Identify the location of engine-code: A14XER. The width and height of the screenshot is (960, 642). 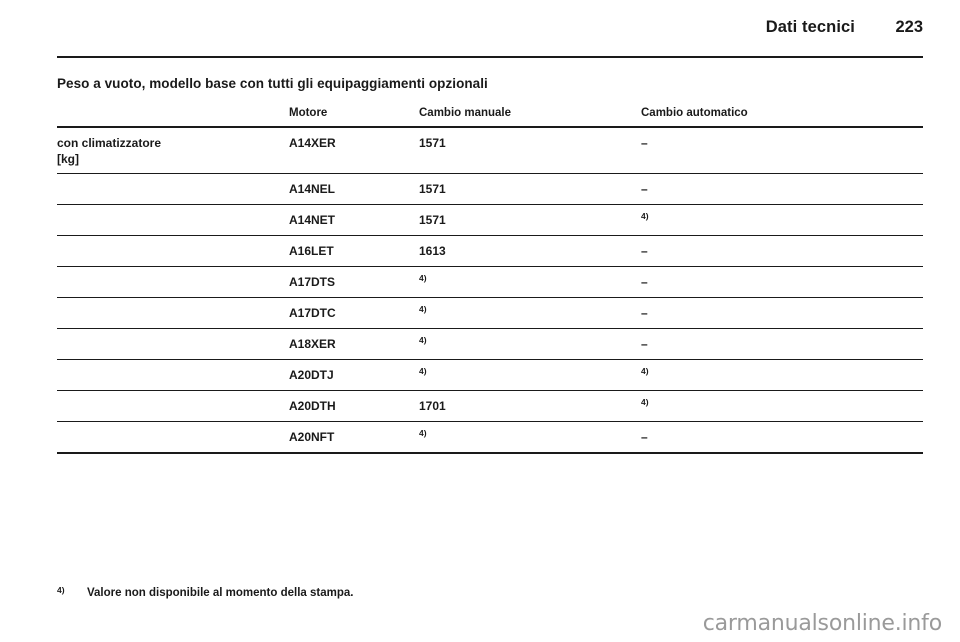
(312, 143).